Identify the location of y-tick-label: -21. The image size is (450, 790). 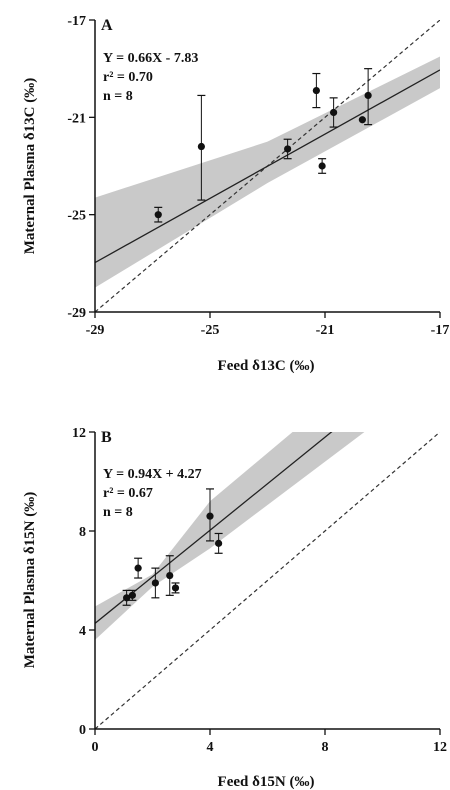
(76, 118).